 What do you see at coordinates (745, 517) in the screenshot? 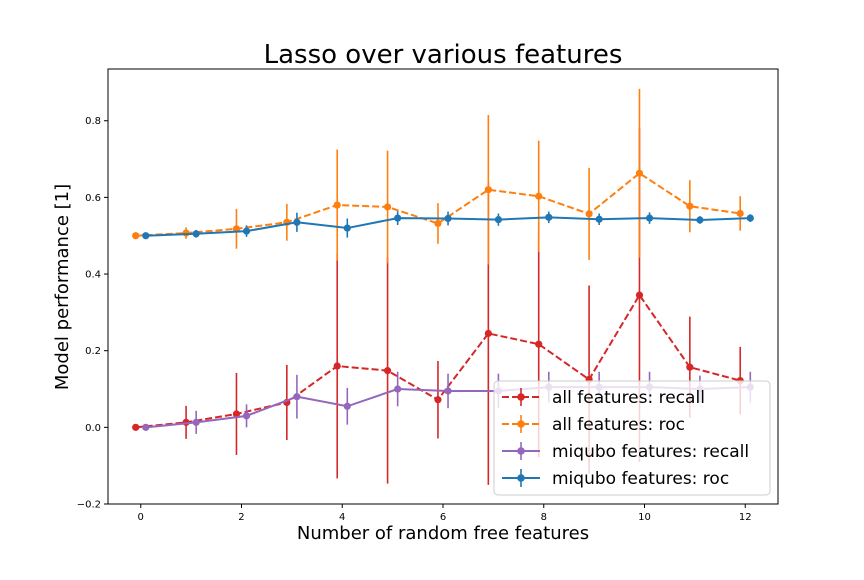
I see `x-tick-label: 12` at bounding box center [745, 517].